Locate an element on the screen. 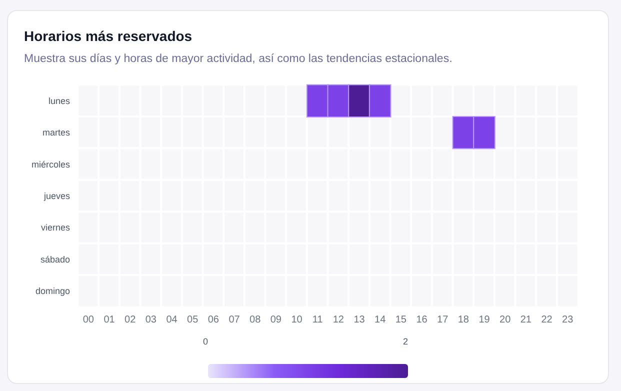 The height and width of the screenshot is (391, 621). x-tick-label: 21 is located at coordinates (526, 320).